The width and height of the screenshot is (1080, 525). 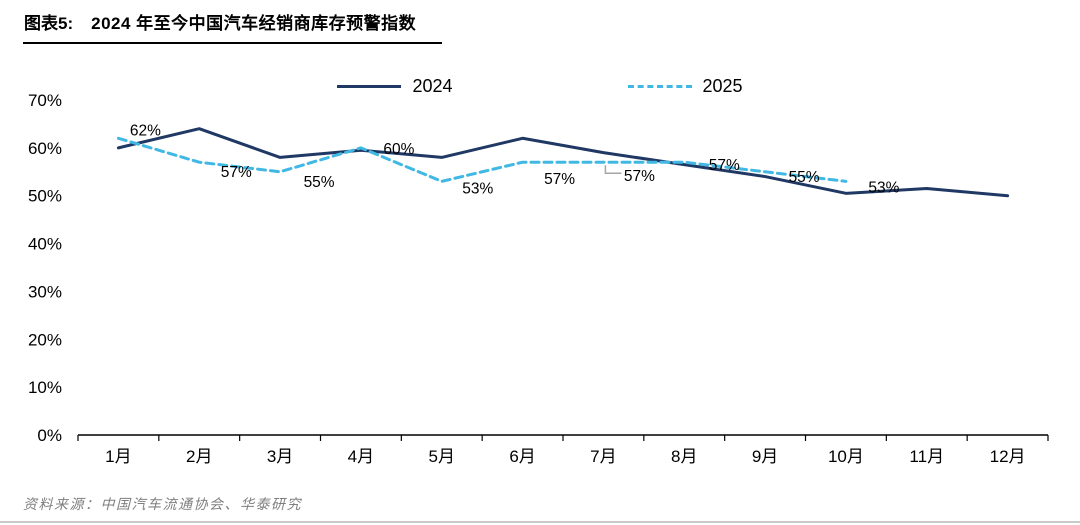 What do you see at coordinates (926, 456) in the screenshot?
I see `x-axis-month-label: 11月` at bounding box center [926, 456].